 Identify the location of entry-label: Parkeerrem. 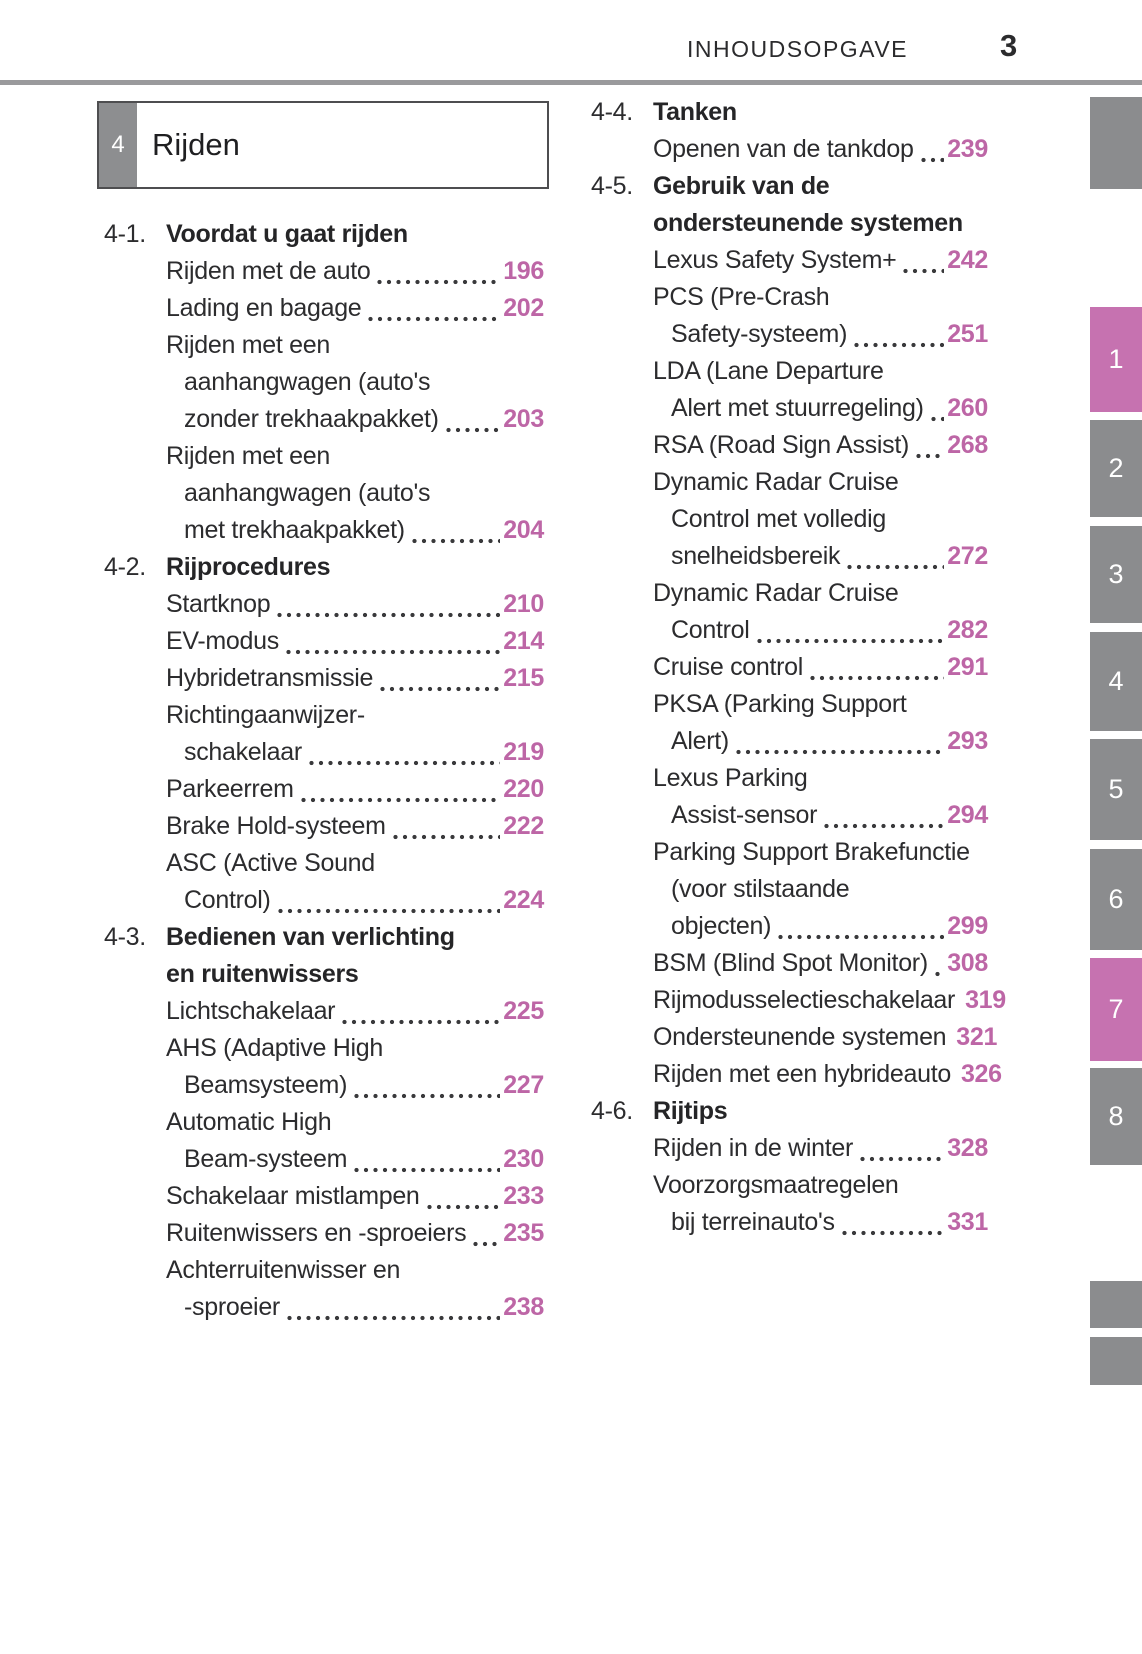
(230, 789).